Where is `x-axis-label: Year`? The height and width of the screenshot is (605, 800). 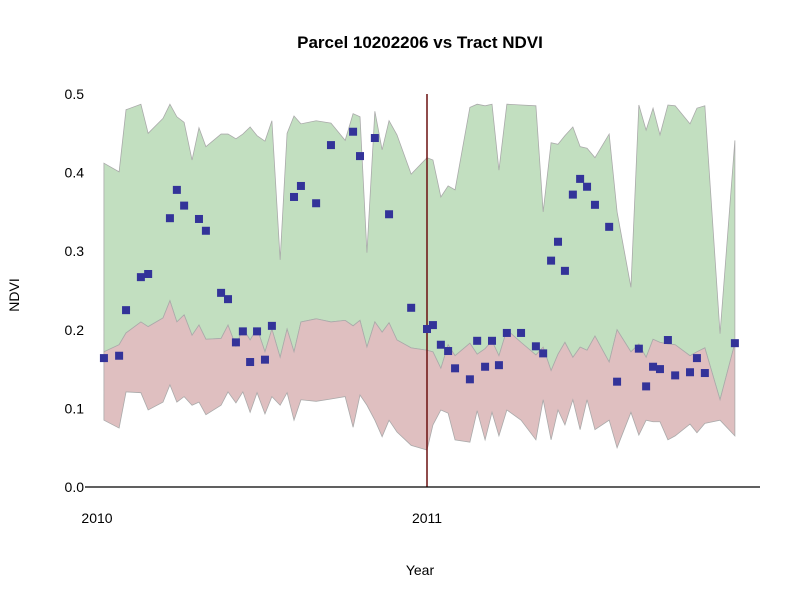 x-axis-label: Year is located at coordinates (420, 570).